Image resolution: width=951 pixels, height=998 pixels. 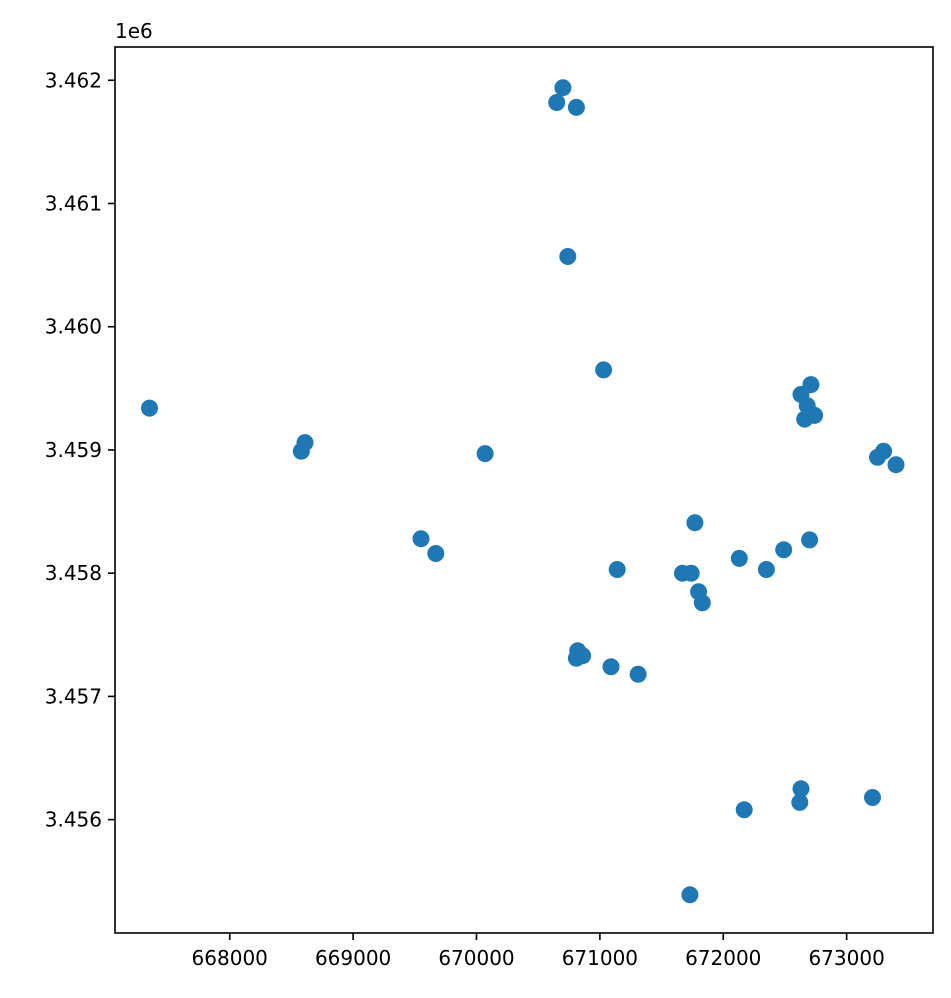 I want to click on y-tick-label: 3.461, so click(x=73, y=203).